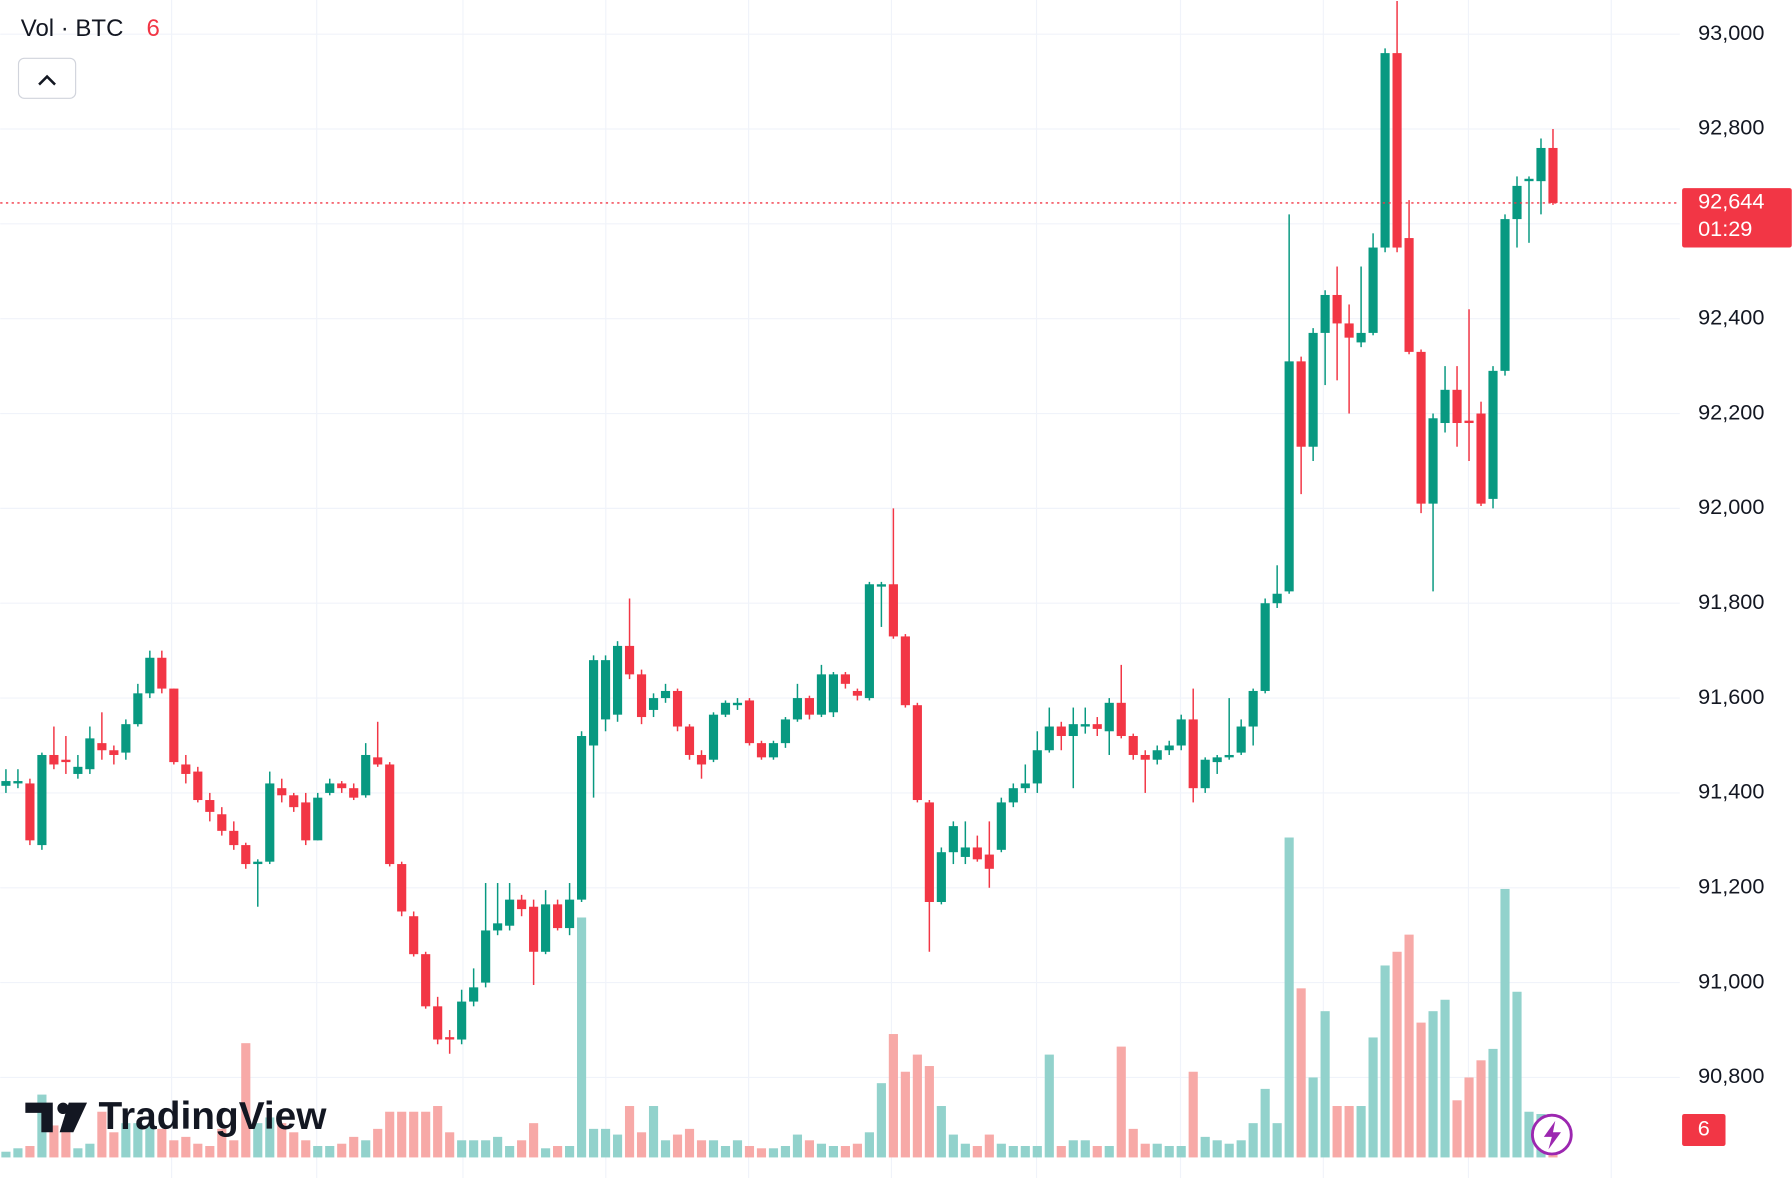 The image size is (1792, 1178). I want to click on icon-bolt, so click(1552, 1135).